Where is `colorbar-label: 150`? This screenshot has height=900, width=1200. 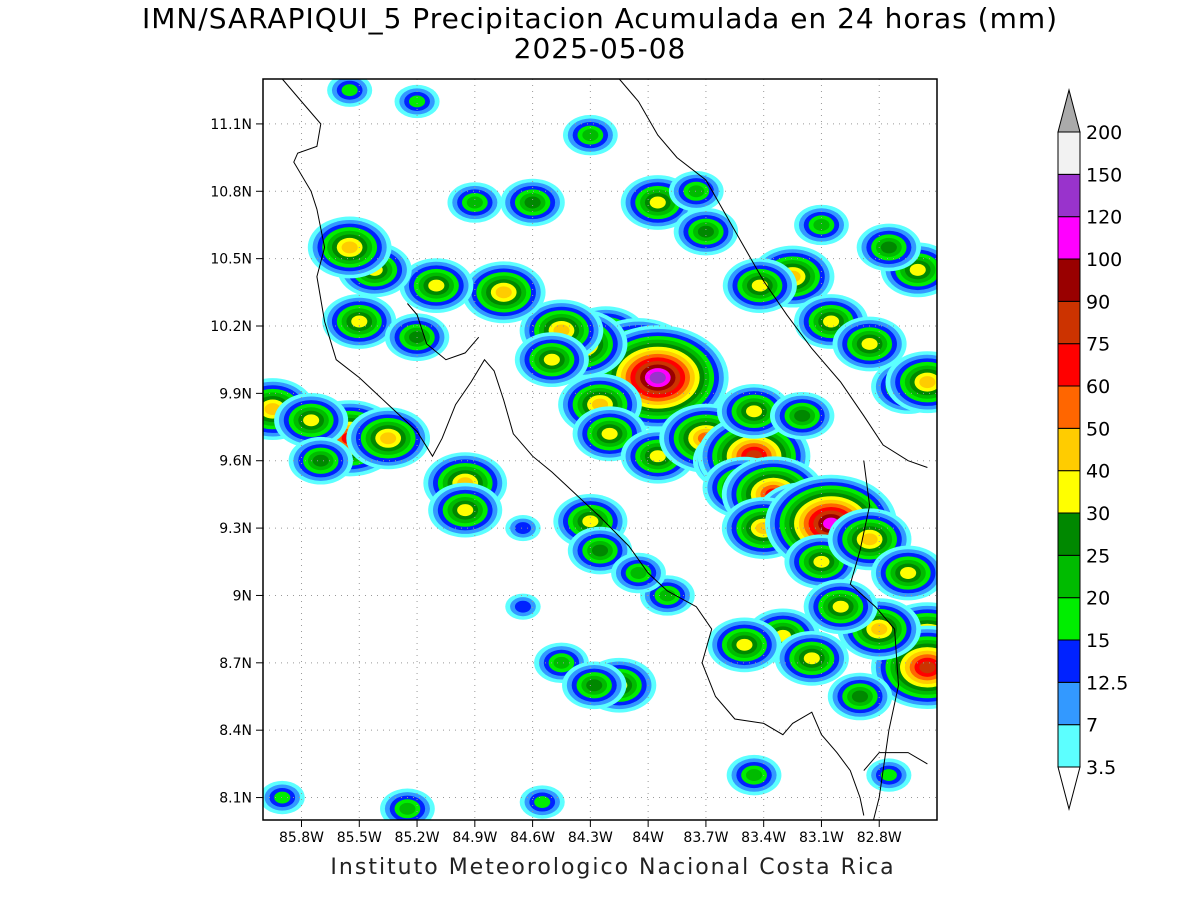 colorbar-label: 150 is located at coordinates (1104, 175).